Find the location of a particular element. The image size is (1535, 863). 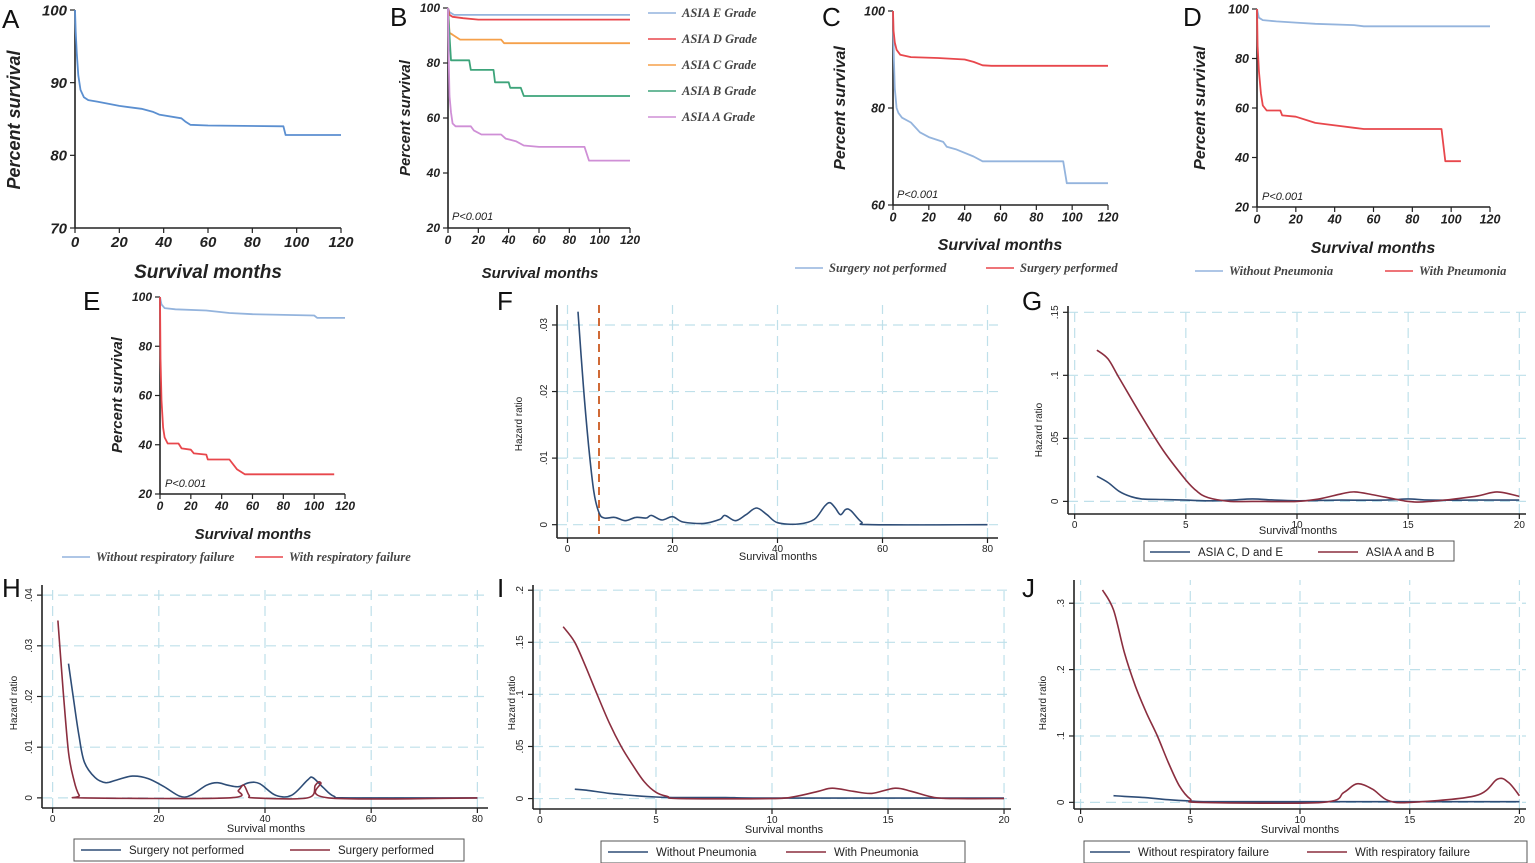

y-tick-label: .02 is located at coordinates (29, 696).